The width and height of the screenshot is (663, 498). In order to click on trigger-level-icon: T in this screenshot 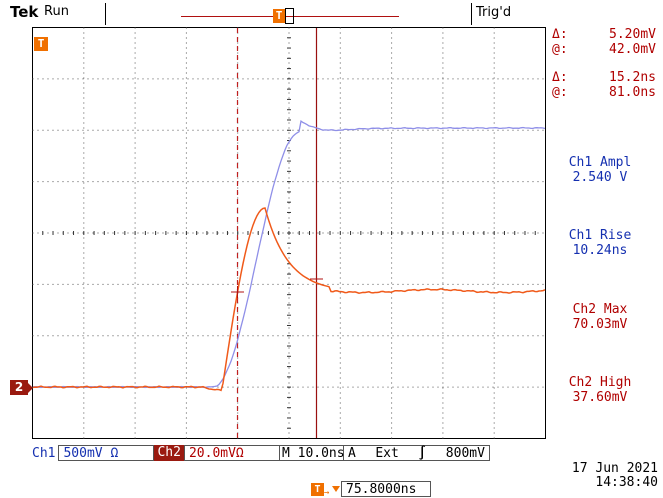, I will do `click(41, 44)`.